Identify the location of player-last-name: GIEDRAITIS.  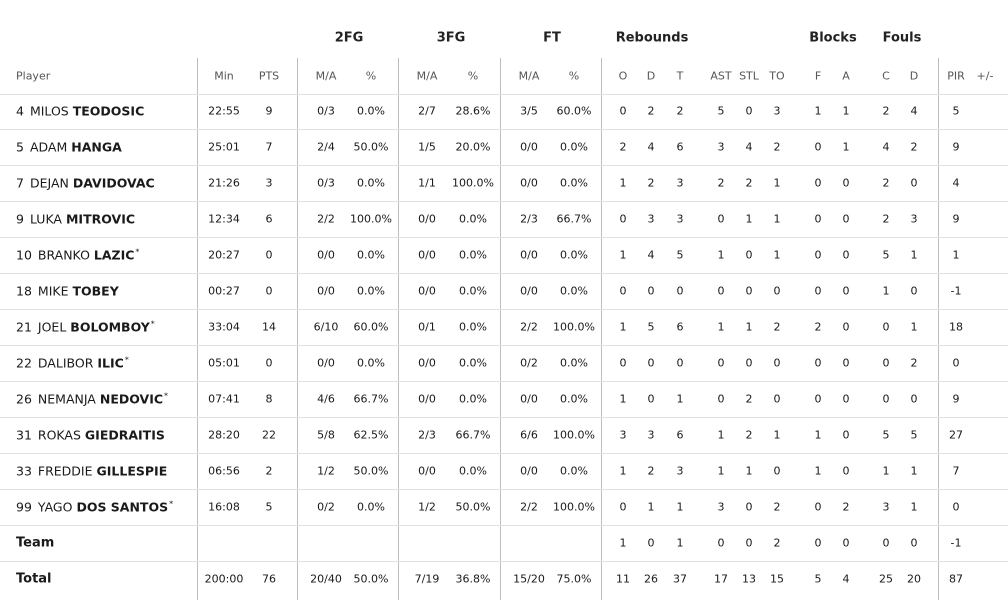
(124, 435).